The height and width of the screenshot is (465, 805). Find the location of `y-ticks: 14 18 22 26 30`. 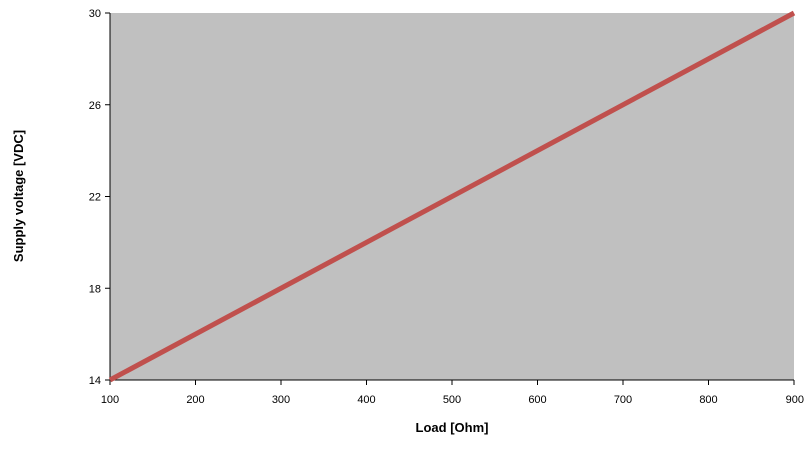

y-ticks: 14 18 22 26 30 is located at coordinates (99, 197).